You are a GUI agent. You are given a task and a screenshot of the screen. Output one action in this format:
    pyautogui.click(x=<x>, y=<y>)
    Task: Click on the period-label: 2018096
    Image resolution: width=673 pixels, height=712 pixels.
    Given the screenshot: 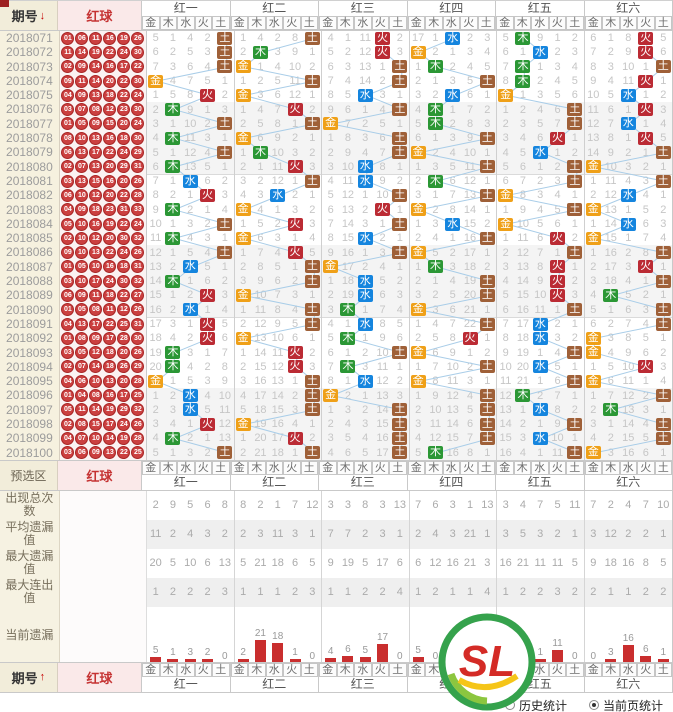 What is the action you would take?
    pyautogui.click(x=30, y=395)
    